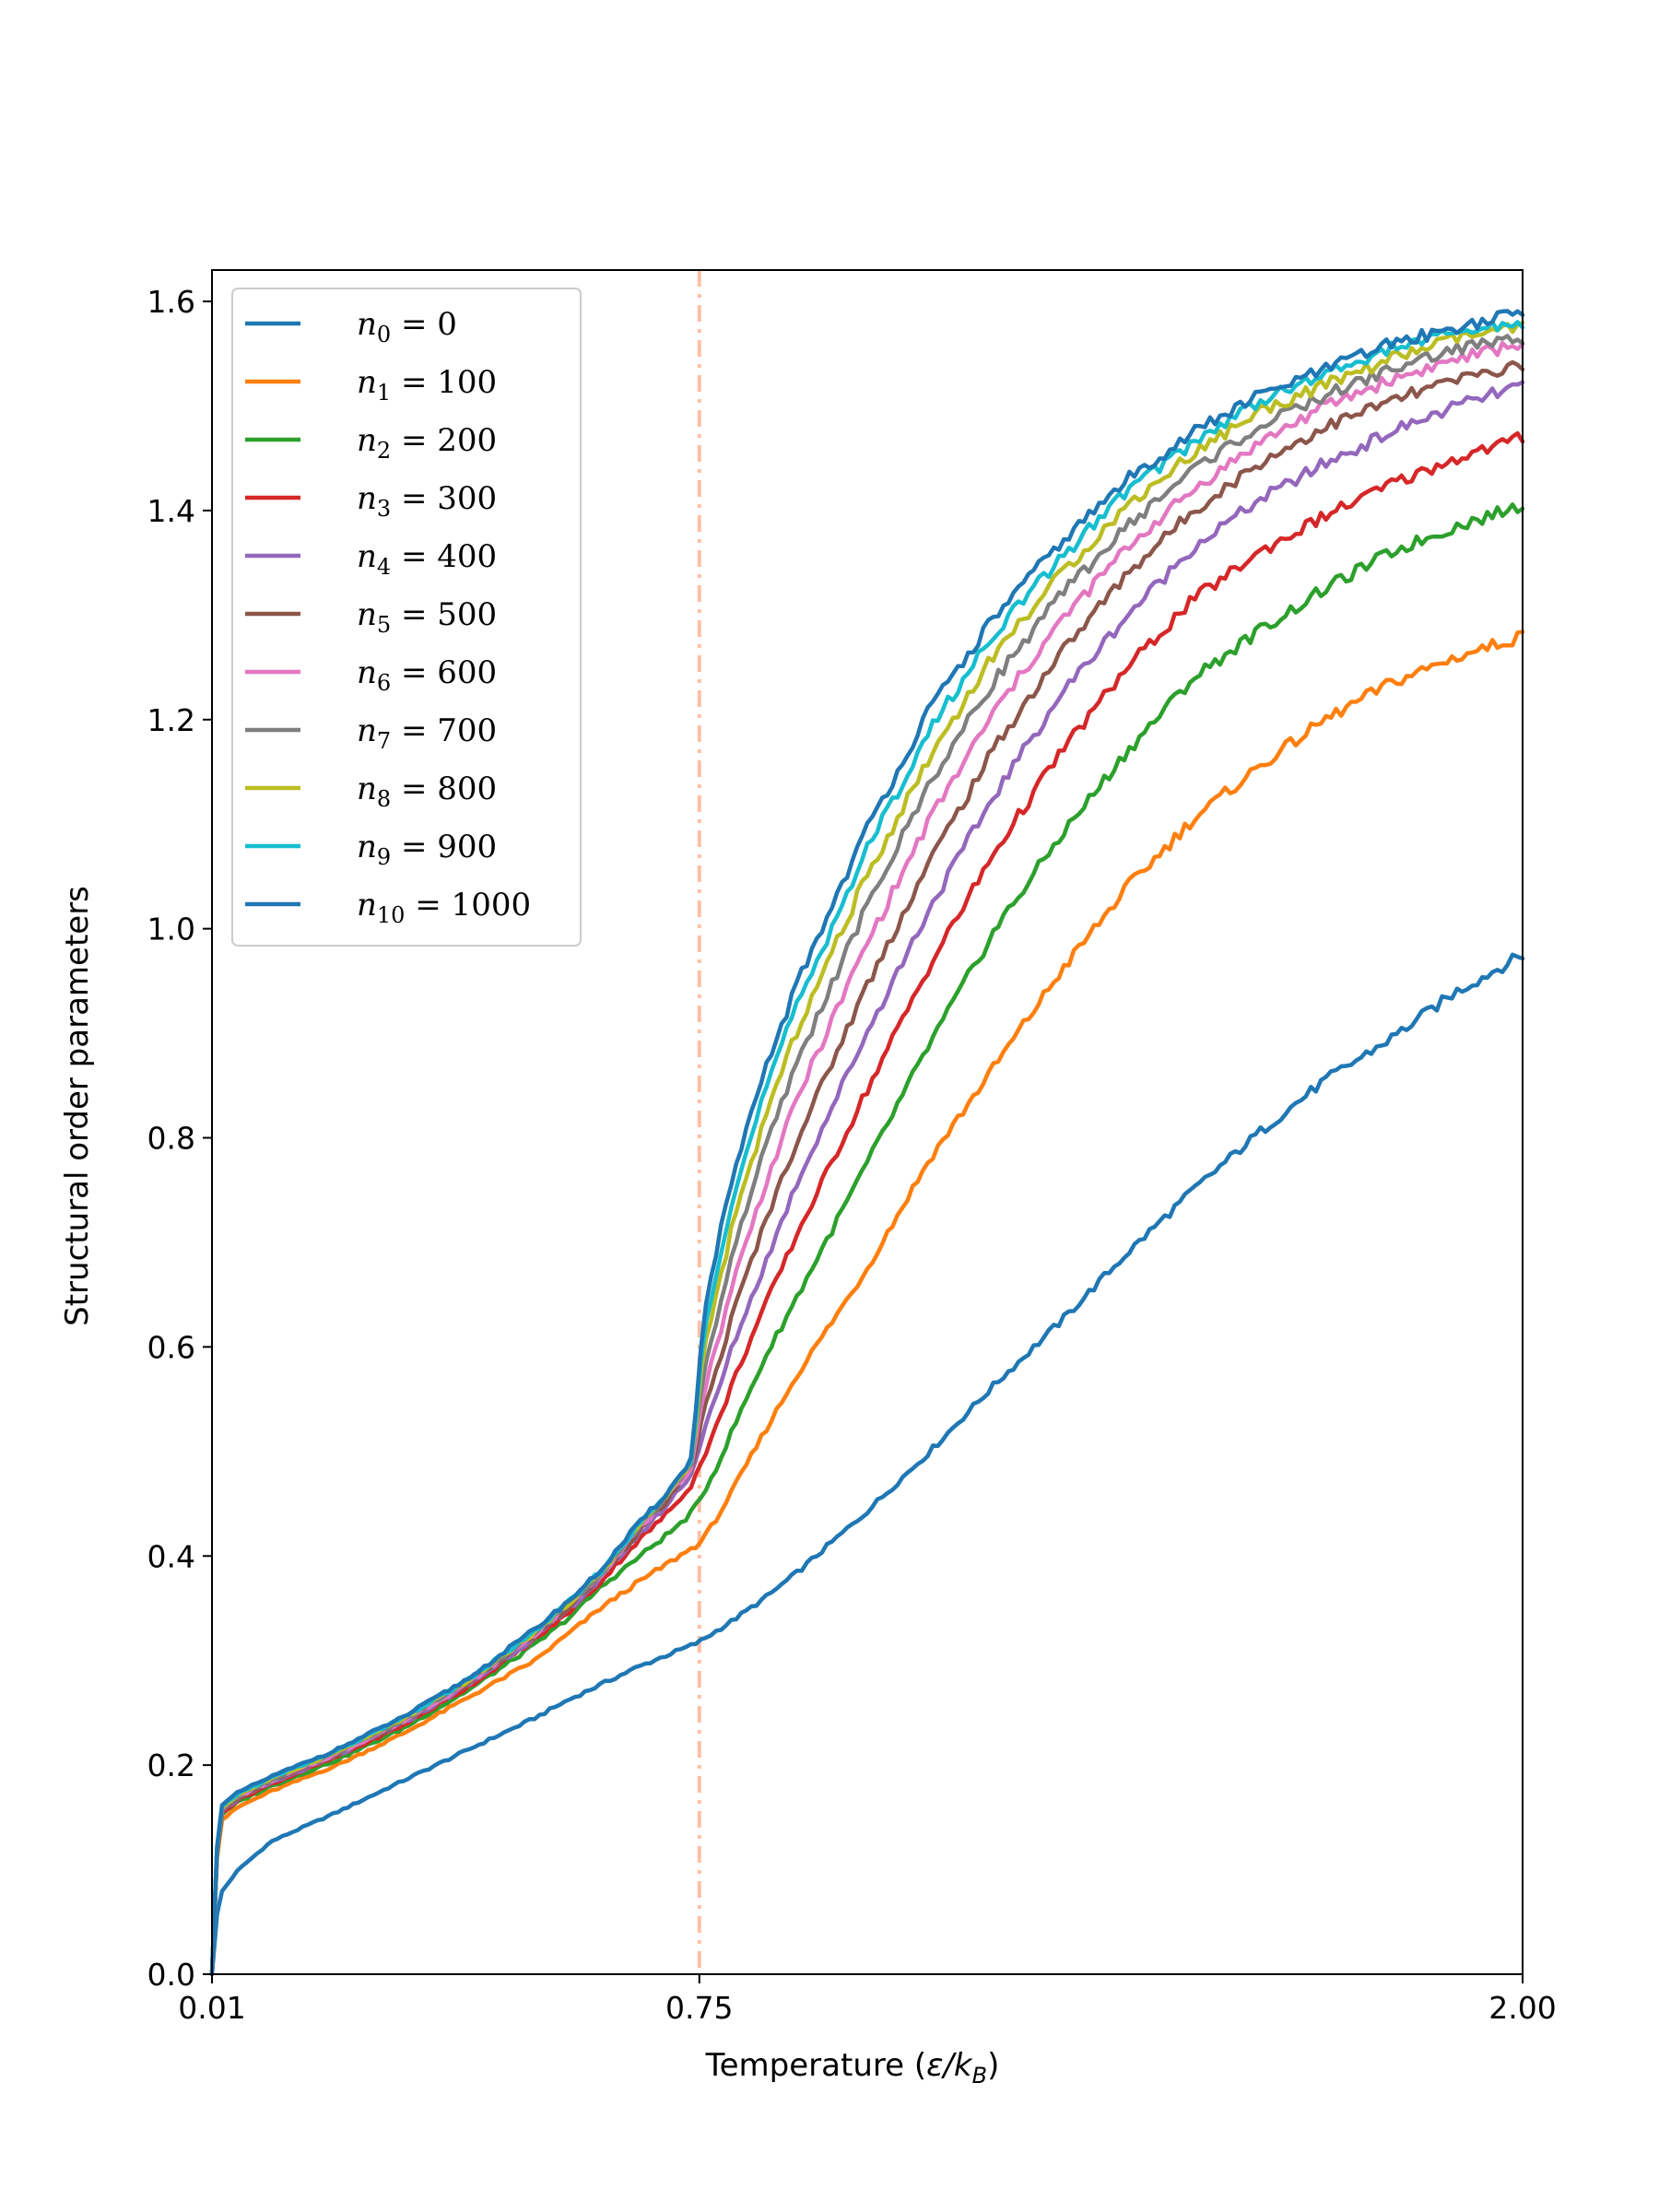 This screenshot has height=2212, width=1659. What do you see at coordinates (427, 559) in the screenshot?
I see `legend-entry: n4 = 400` at bounding box center [427, 559].